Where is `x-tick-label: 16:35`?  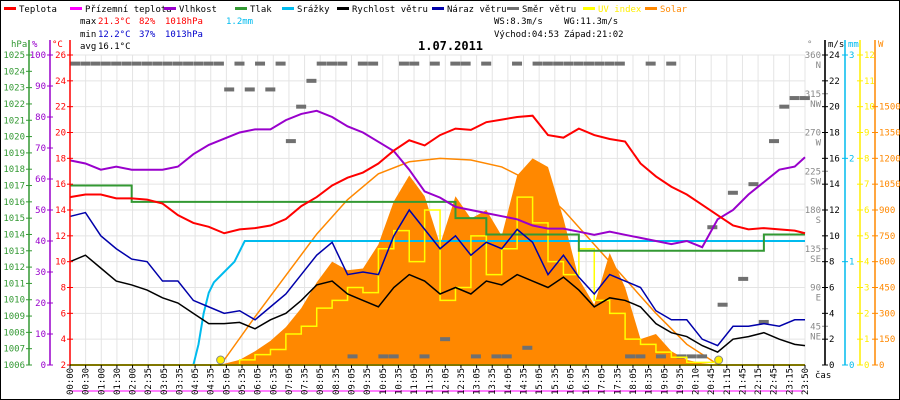 x-tick-label: 16:35 is located at coordinates (587, 381).